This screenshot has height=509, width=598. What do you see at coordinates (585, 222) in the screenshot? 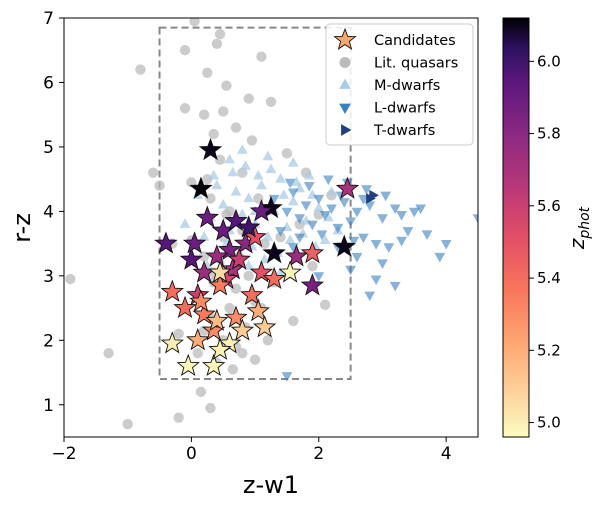
I see `colorbar-label-sub: phot` at bounding box center [585, 222].